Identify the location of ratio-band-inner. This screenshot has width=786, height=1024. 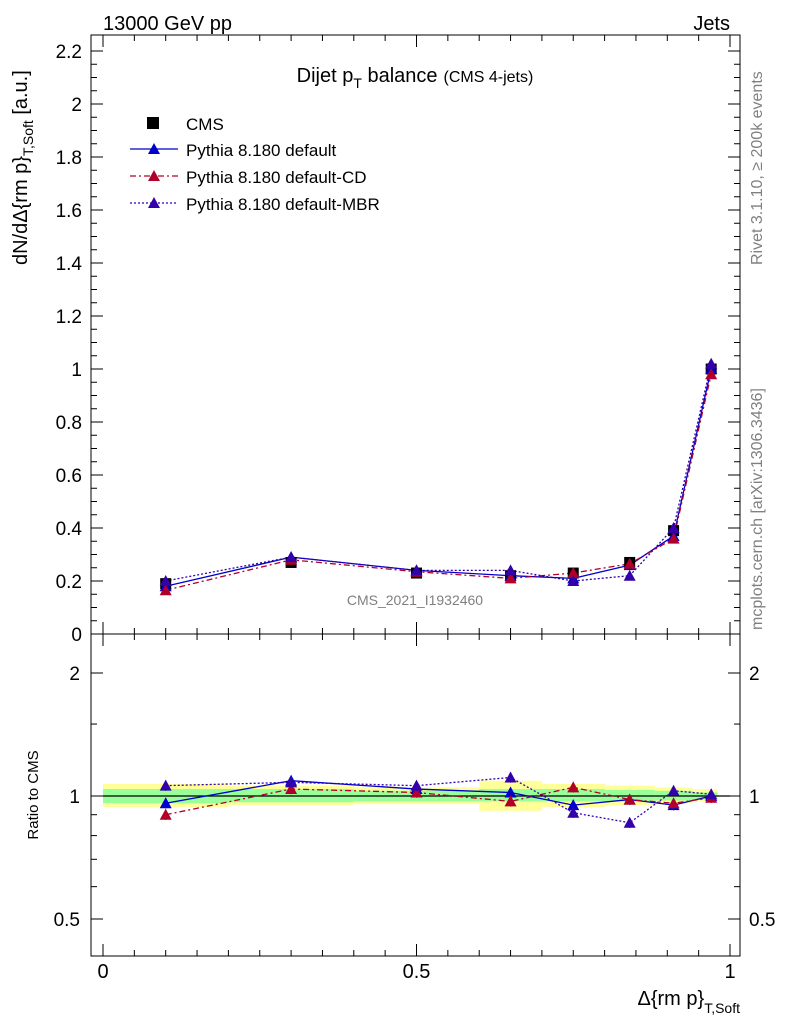
(573, 795).